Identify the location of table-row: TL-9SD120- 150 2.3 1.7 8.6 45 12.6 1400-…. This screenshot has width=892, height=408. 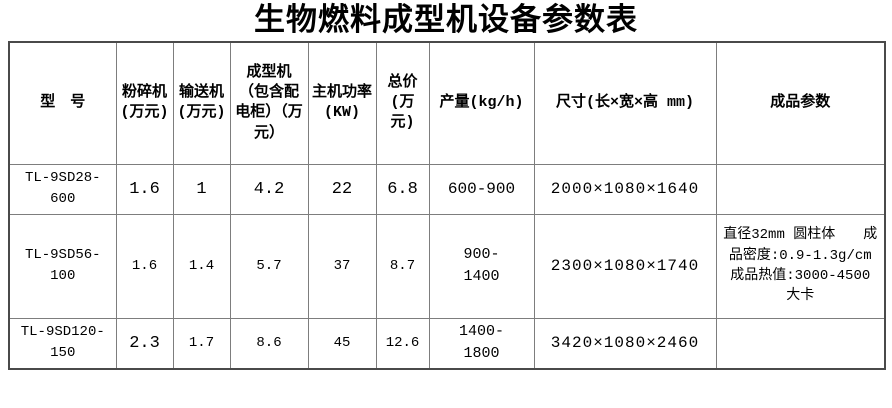
(447, 343).